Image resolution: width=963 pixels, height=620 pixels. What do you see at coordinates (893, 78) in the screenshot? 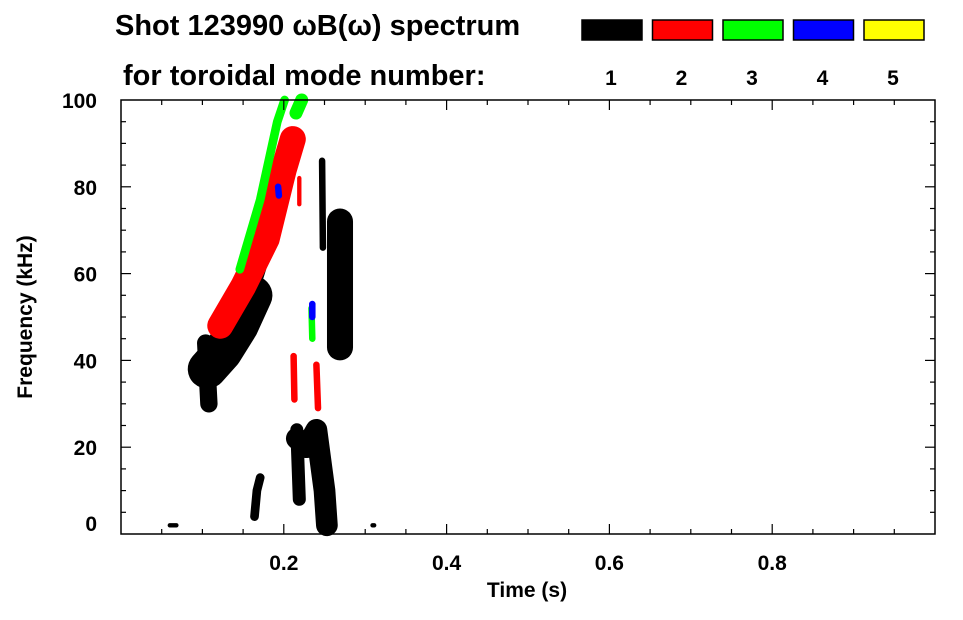
I see `legend-label-mode-5: 5` at bounding box center [893, 78].